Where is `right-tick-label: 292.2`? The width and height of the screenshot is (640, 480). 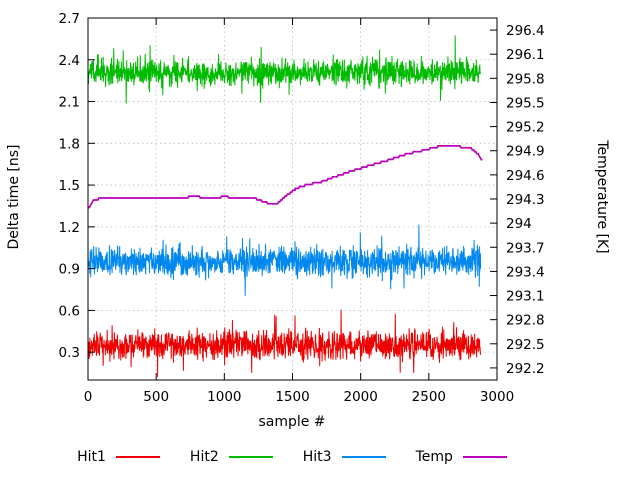 right-tick-label: 292.2 is located at coordinates (525, 369).